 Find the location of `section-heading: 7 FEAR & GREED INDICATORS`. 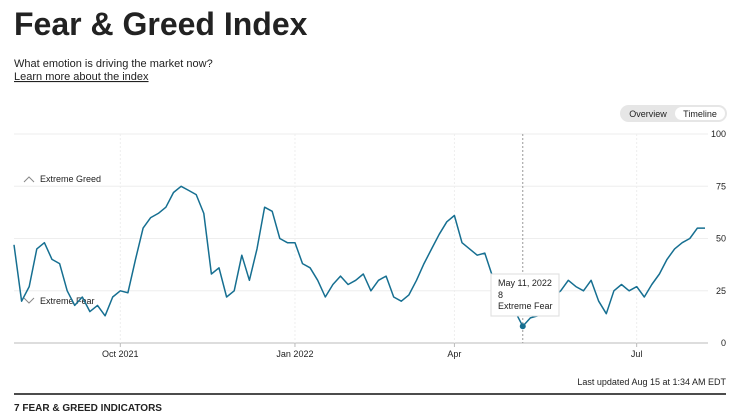

section-heading: 7 FEAR & GREED INDICATORS is located at coordinates (88, 408).